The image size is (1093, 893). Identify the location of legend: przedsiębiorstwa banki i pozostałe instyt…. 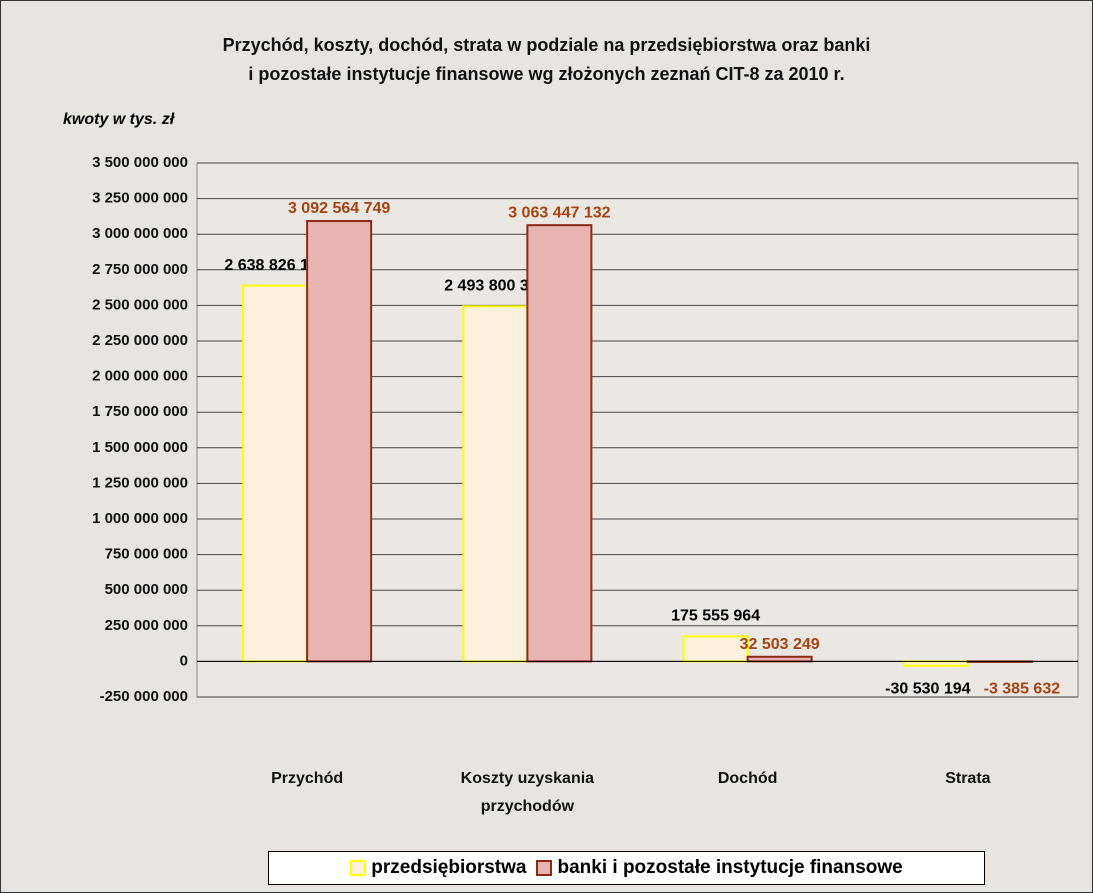
(626, 868).